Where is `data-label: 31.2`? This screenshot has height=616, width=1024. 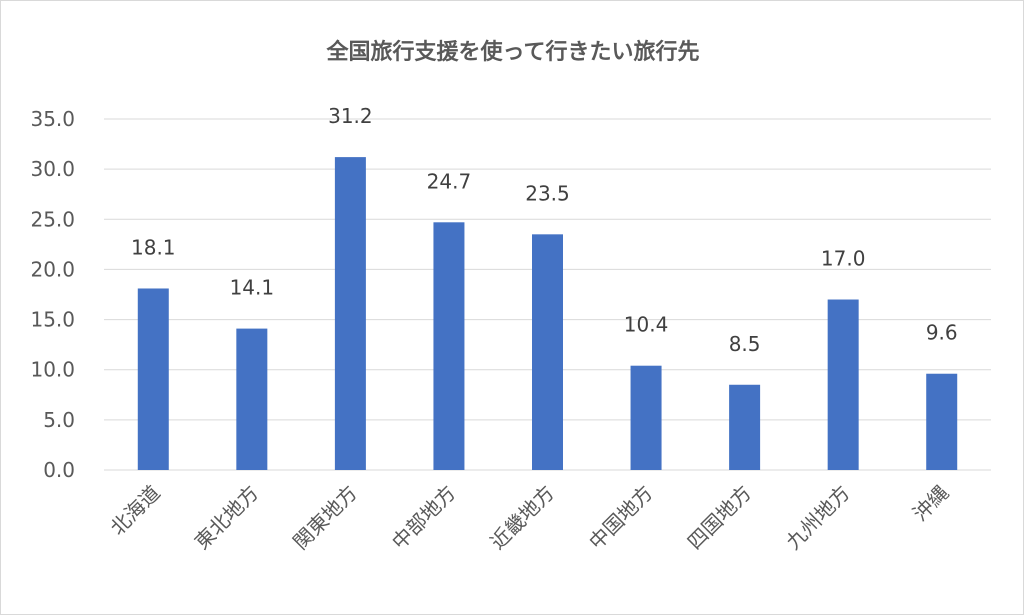
data-label: 31.2 is located at coordinates (350, 116).